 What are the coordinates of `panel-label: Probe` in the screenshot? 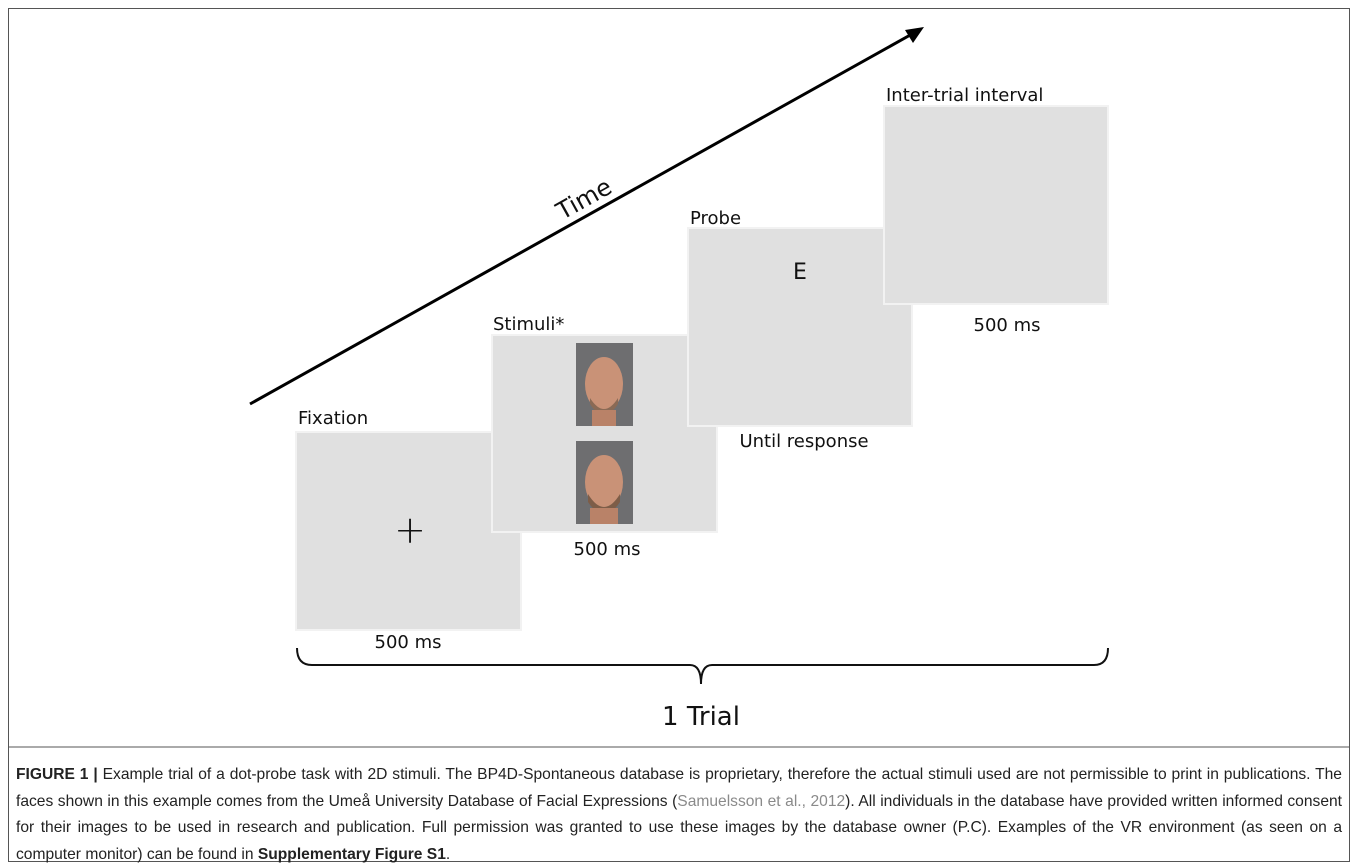 It's located at (715, 218).